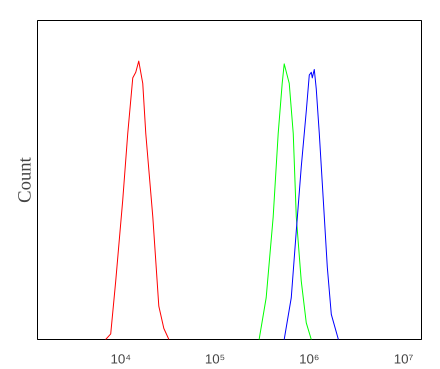 This screenshot has width=440, height=369. I want to click on x-tick-label: 10⁷, so click(404, 359).